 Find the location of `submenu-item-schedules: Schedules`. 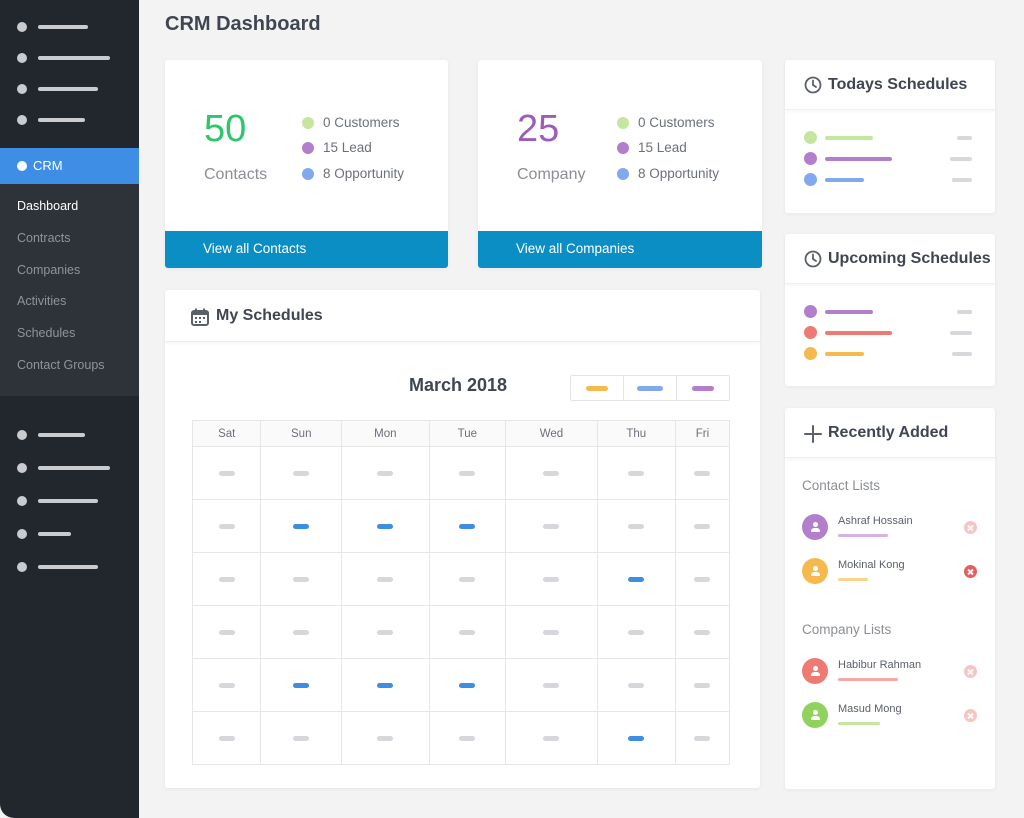

submenu-item-schedules: Schedules is located at coordinates (46, 333).